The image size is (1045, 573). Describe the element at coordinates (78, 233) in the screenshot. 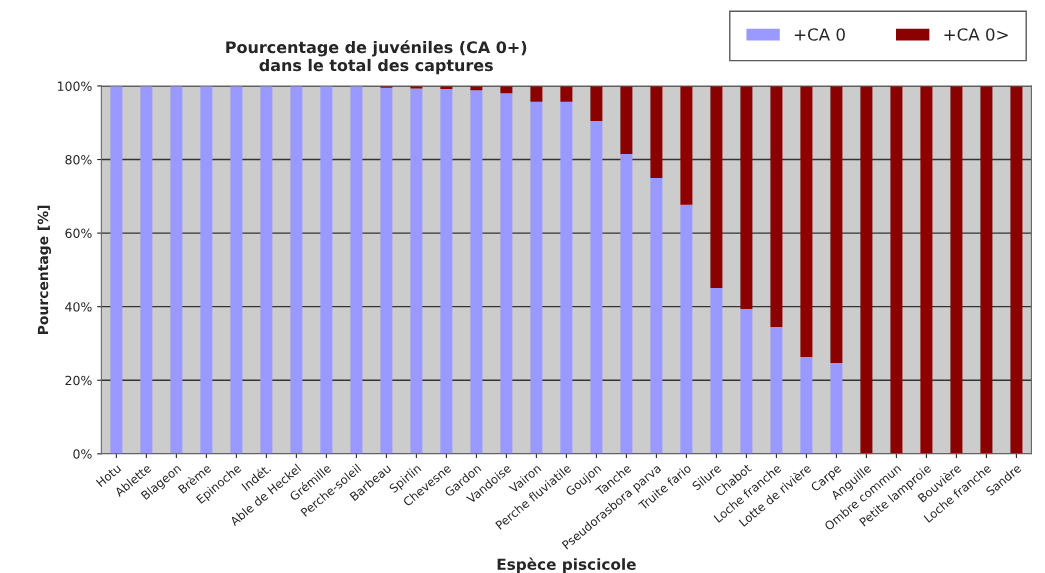

I see `y-tick-label: 60%` at that location.